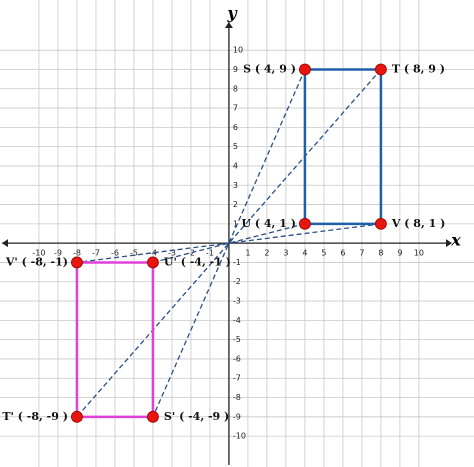  I want to click on x-tick-label: 4, so click(304, 253).